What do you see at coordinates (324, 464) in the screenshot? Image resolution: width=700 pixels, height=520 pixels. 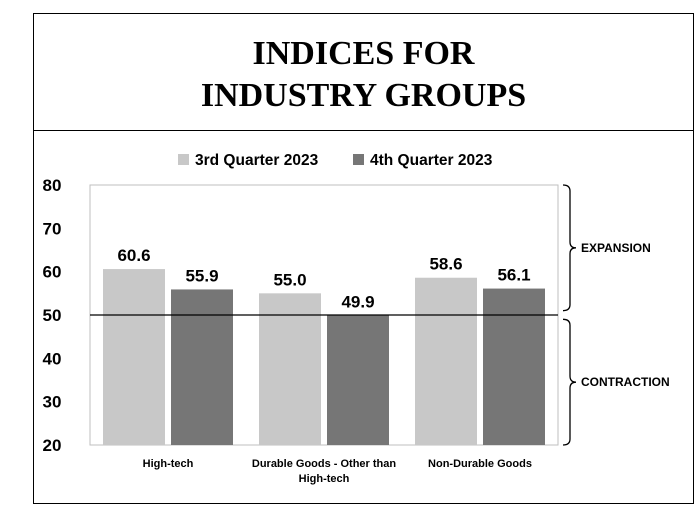 I see `x-category-label: Durable Goods - Other than` at bounding box center [324, 464].